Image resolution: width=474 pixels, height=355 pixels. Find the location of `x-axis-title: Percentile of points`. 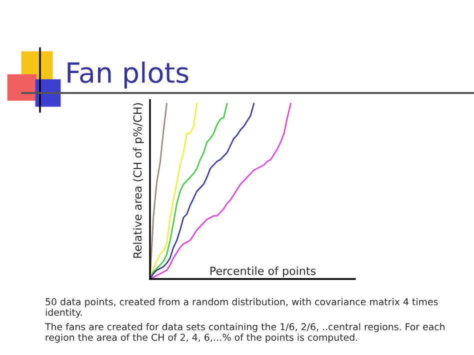

x-axis-title: Percentile of points is located at coordinates (263, 272).